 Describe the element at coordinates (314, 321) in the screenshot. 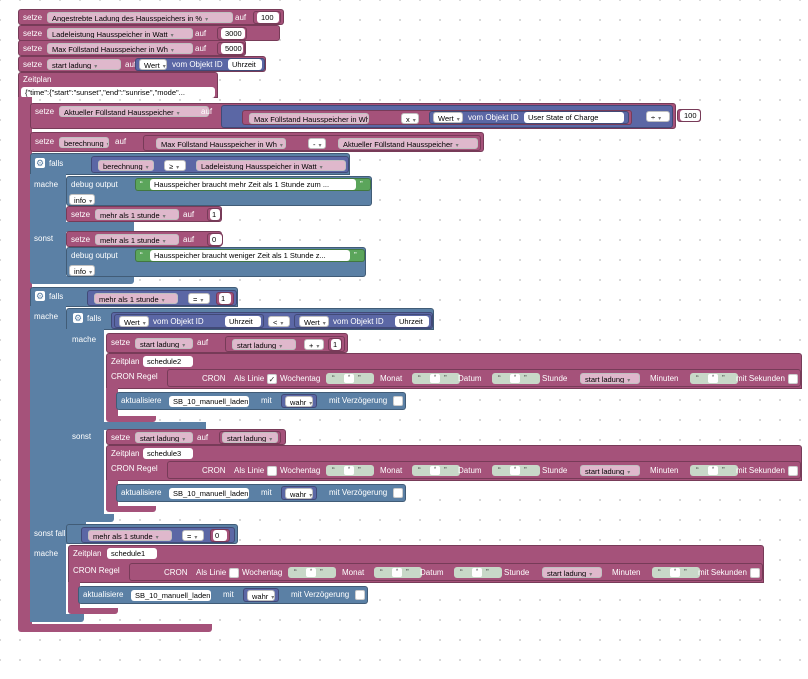

I see `wert-dropdown-4: Wert ▾` at that location.